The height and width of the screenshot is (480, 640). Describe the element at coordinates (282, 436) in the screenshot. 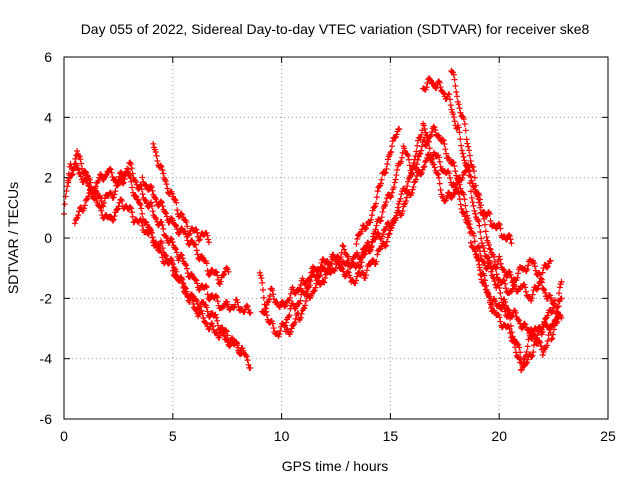

I see `x-tick-label: 10` at that location.